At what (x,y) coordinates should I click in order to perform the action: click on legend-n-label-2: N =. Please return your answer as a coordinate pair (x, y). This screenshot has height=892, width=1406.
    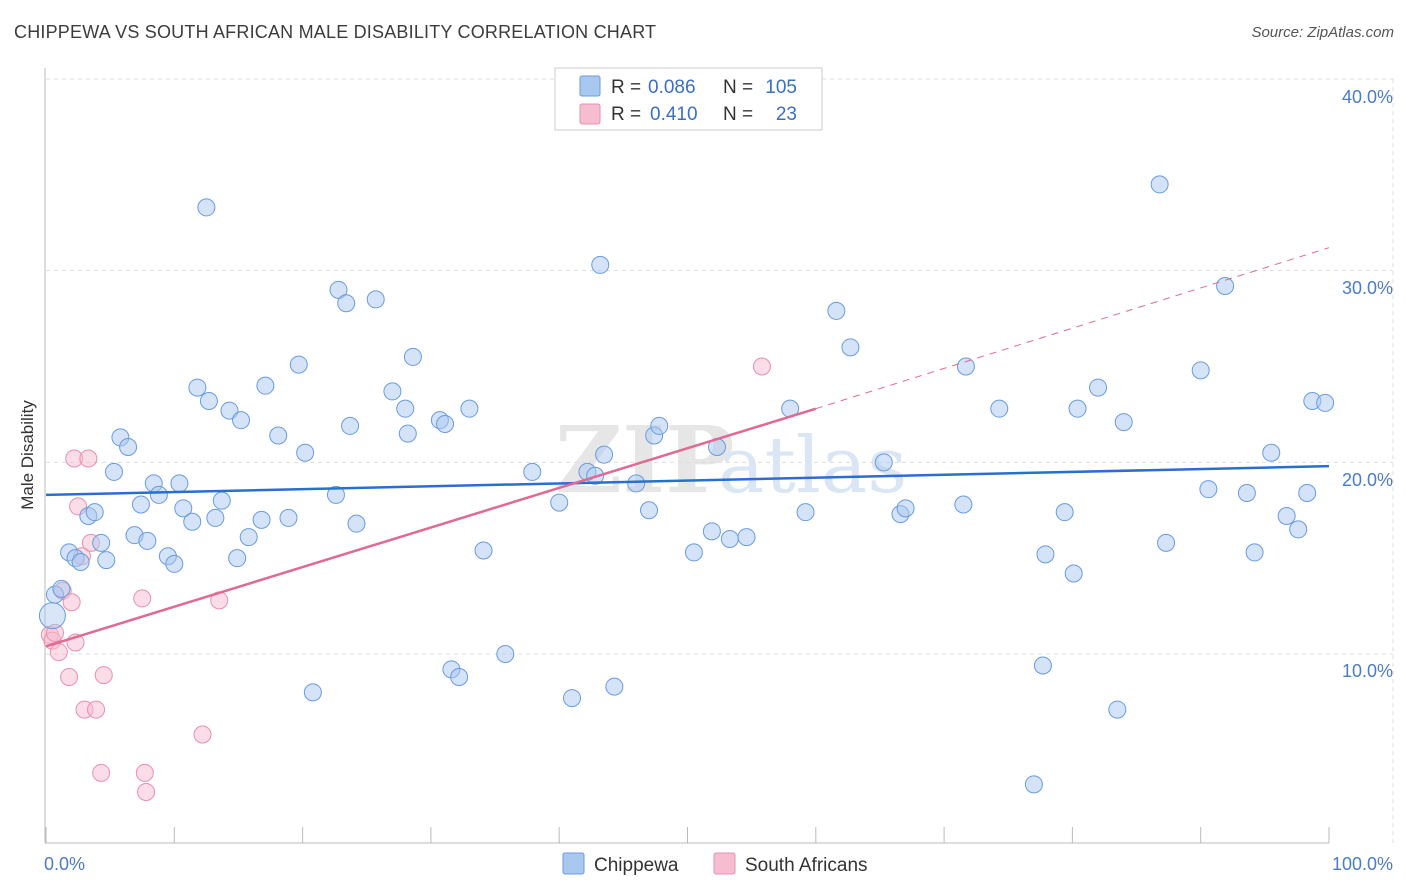
    Looking at the image, I should click on (738, 114).